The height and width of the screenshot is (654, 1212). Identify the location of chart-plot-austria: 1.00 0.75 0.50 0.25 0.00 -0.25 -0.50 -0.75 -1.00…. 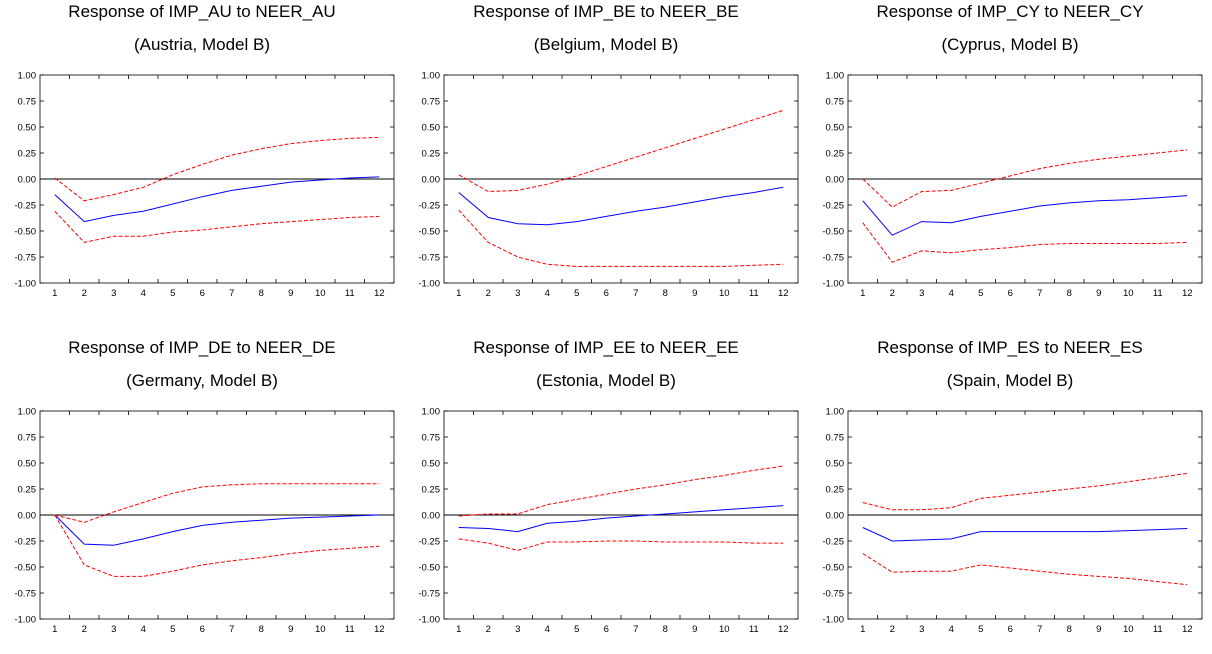
(204, 185).